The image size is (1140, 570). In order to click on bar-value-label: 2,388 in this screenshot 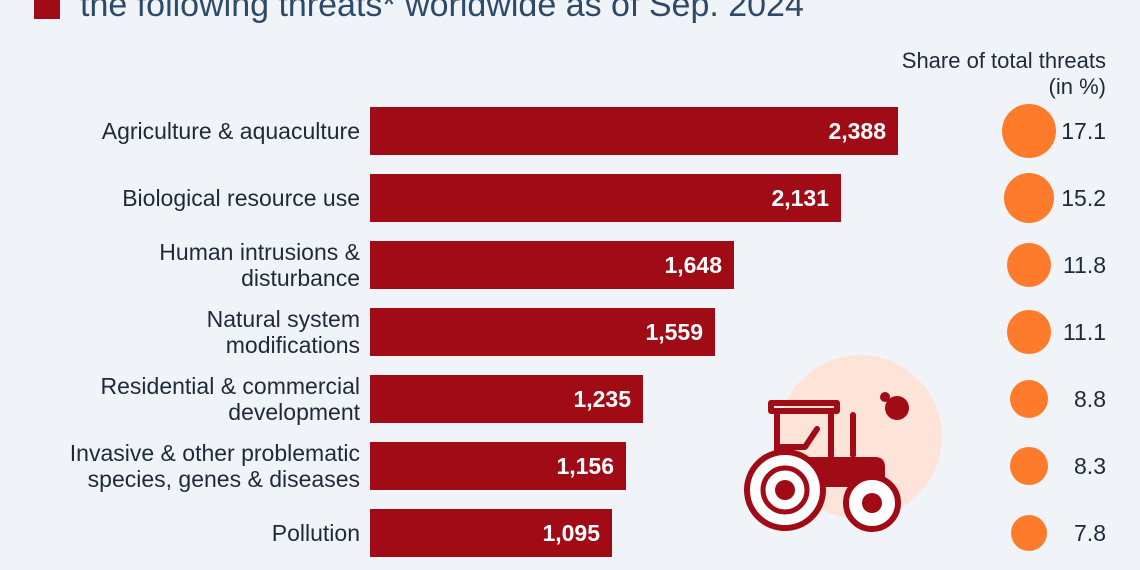, I will do `click(857, 131)`.